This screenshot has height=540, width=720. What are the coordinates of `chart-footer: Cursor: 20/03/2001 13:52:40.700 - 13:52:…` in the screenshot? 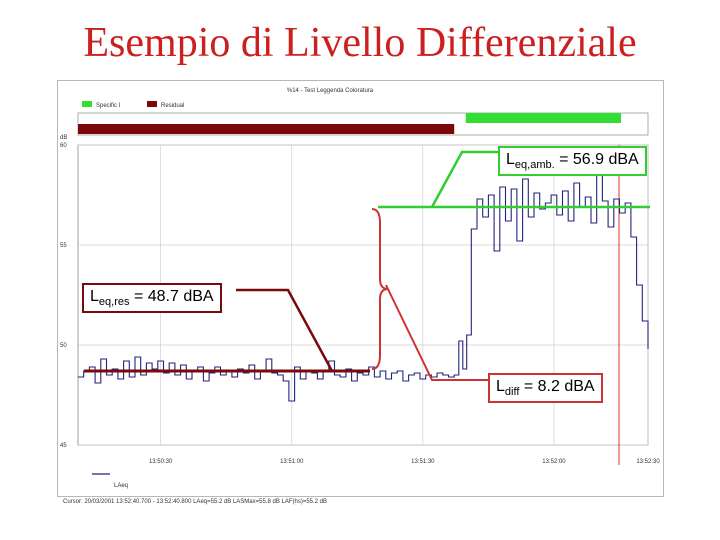 It's located at (195, 502).